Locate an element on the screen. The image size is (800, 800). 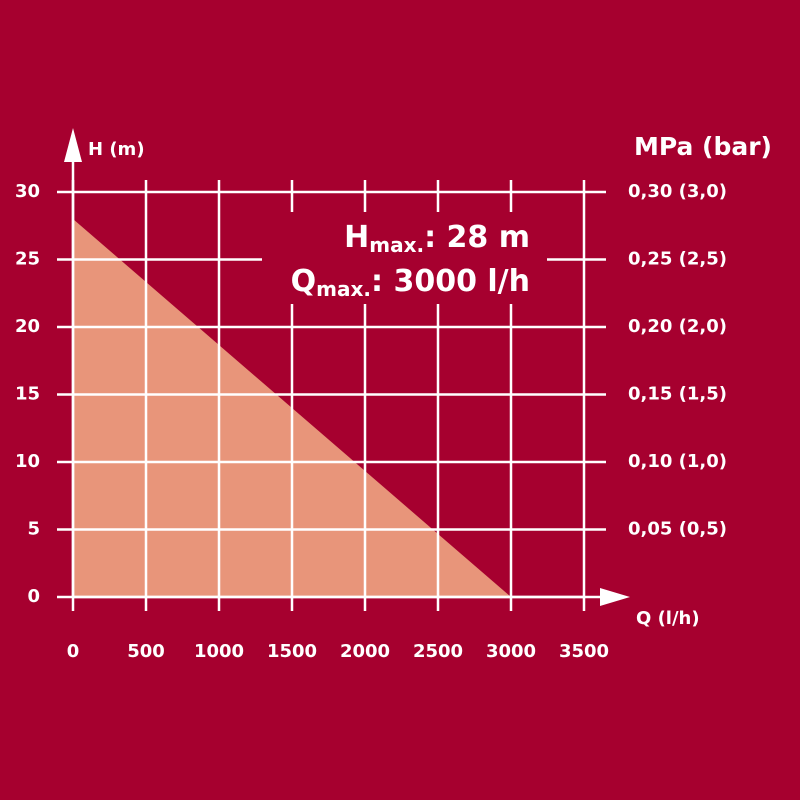
x-tick-label: 1000 is located at coordinates (219, 651).